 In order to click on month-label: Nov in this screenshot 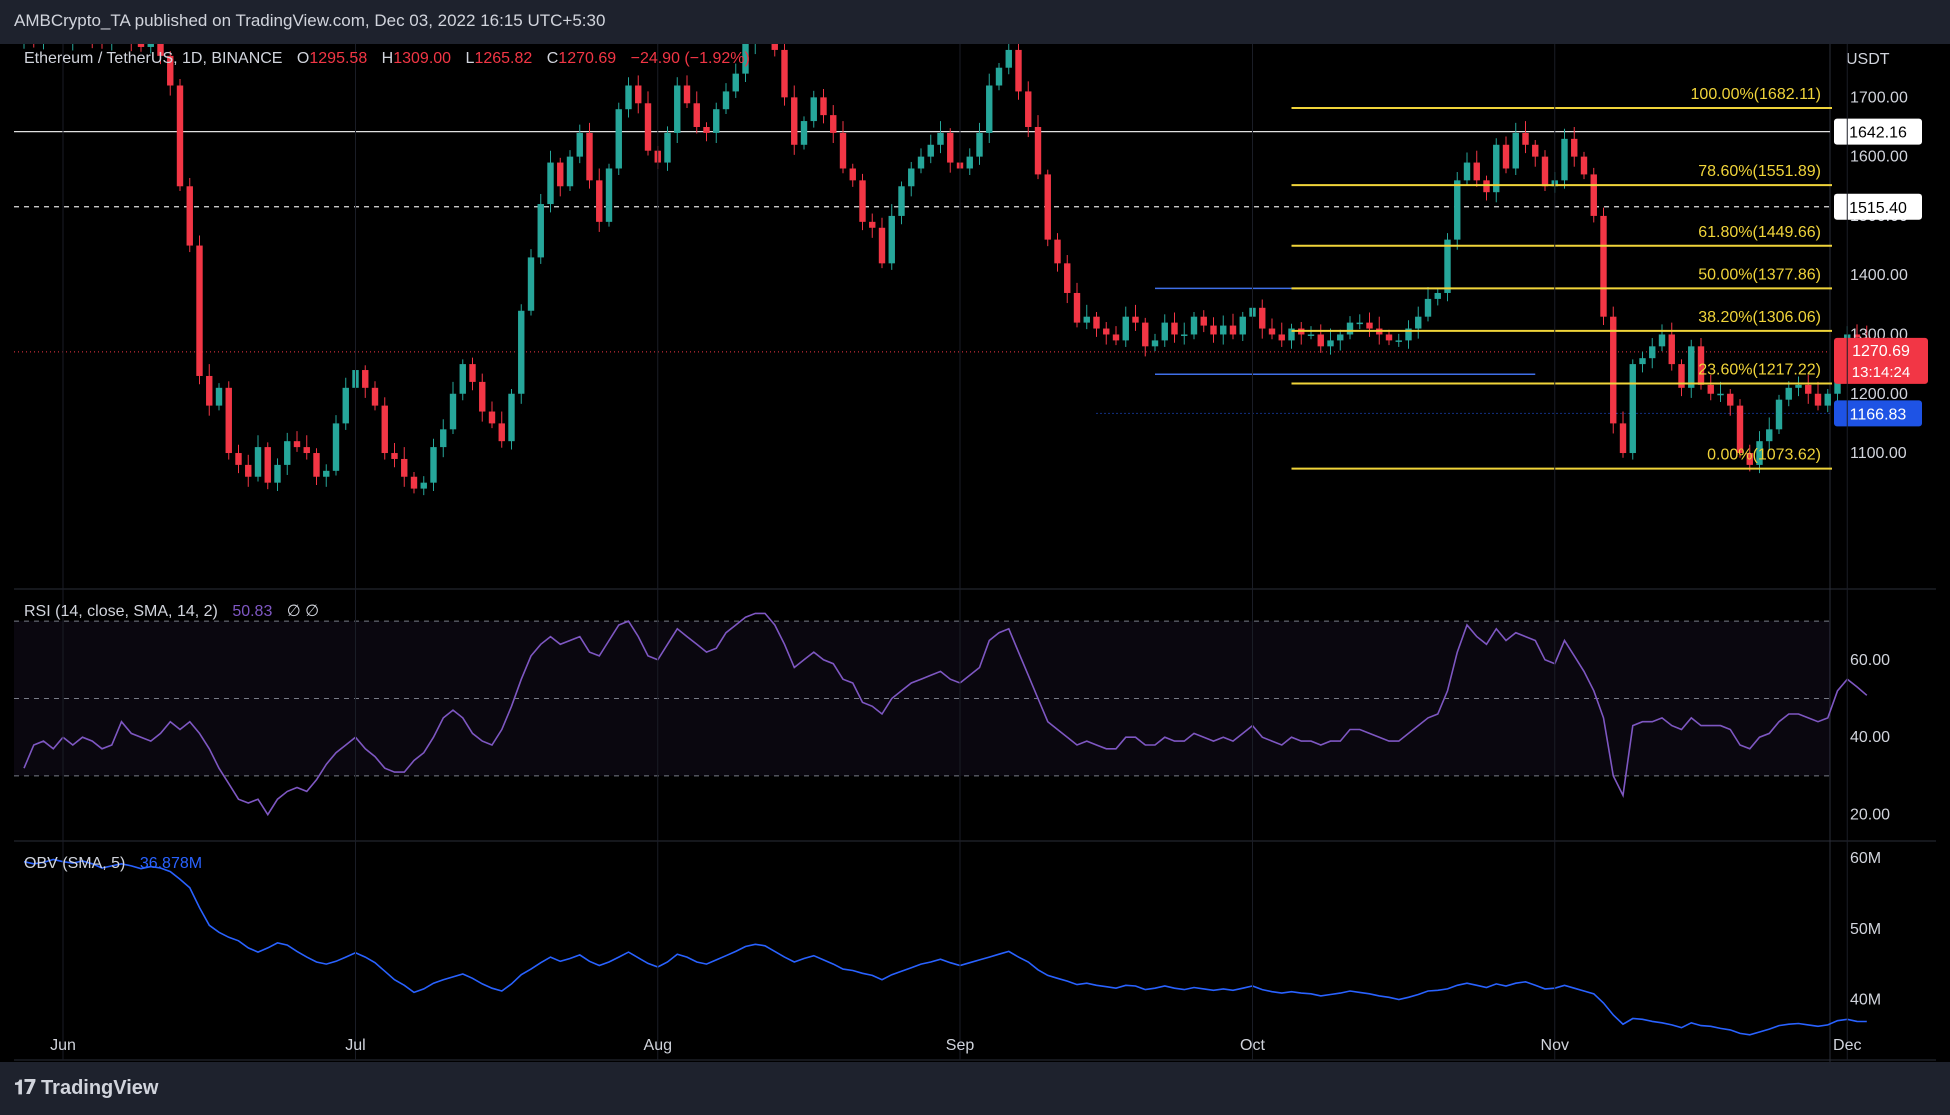, I will do `click(1555, 1045)`.